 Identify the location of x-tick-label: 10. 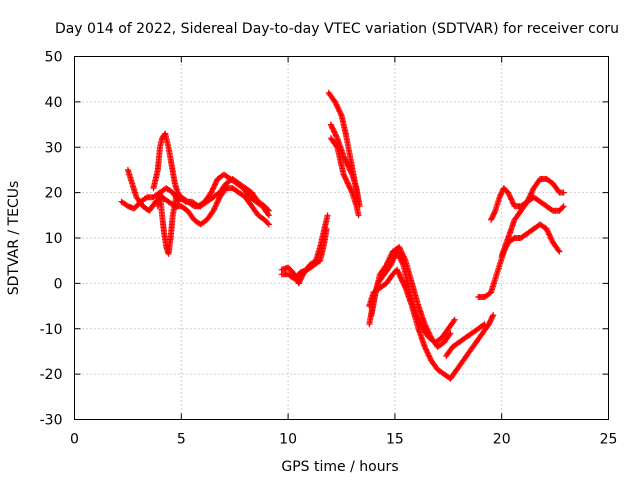
(288, 440).